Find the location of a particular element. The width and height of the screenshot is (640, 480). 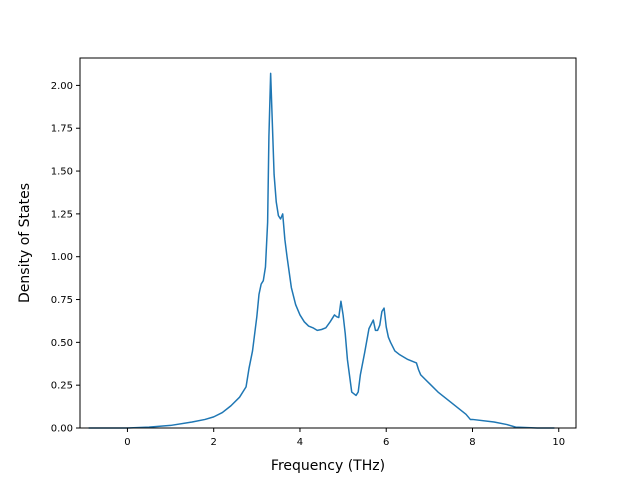

y-tick-label: 0.75 is located at coordinates (62, 300).